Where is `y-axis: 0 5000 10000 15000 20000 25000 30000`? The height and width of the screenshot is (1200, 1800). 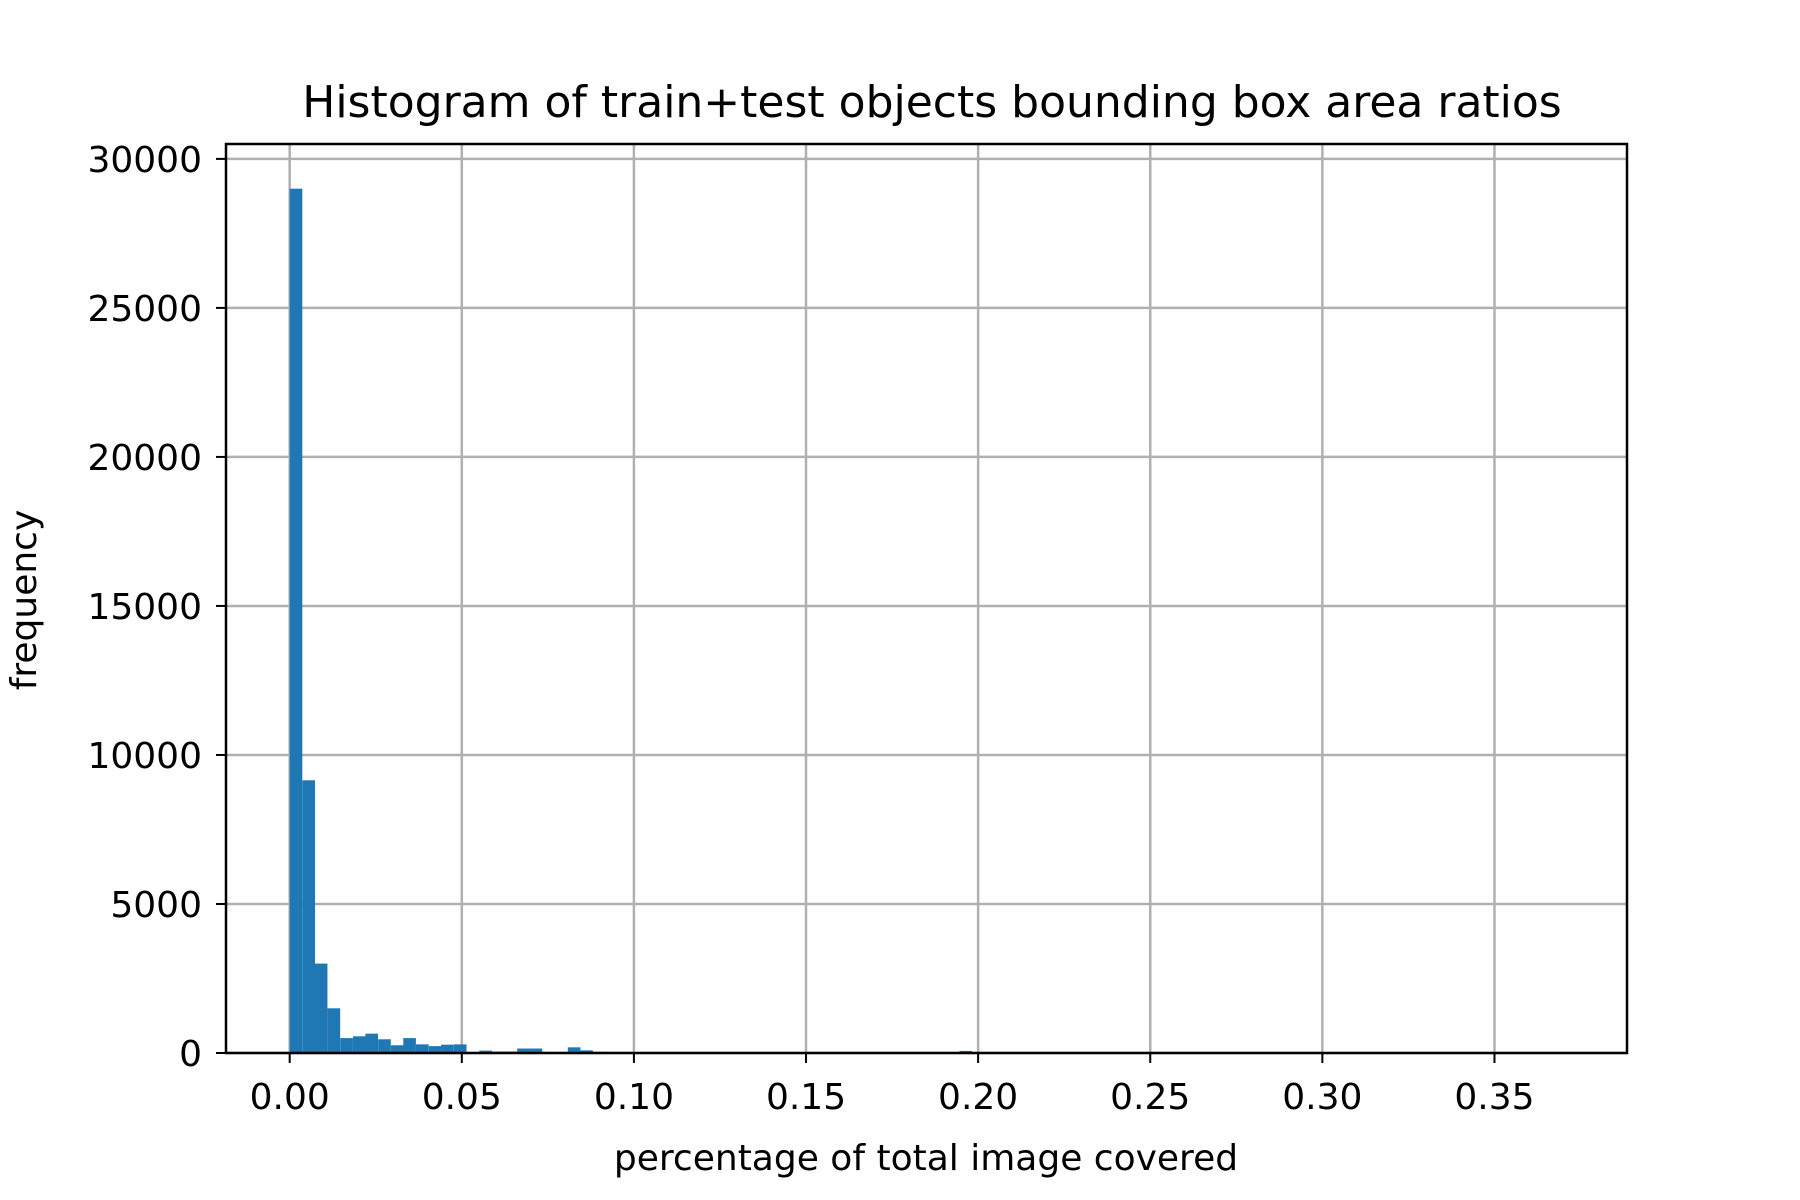
y-axis: 0 5000 10000 15000 20000 25000 30000 is located at coordinates (156, 607).